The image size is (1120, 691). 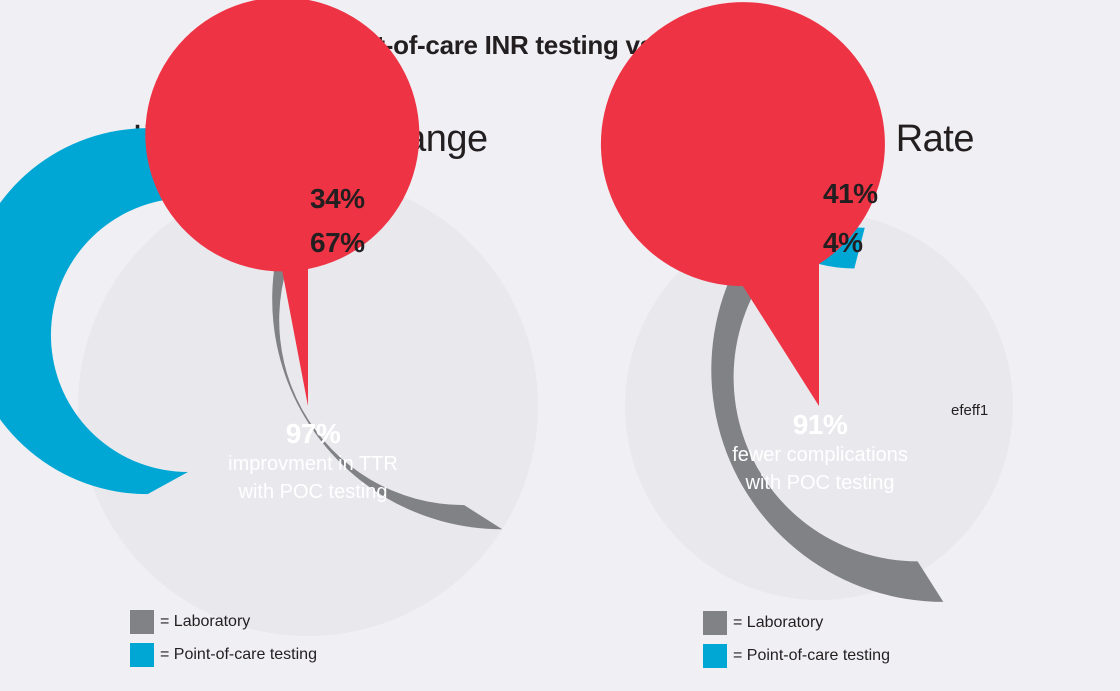 What do you see at coordinates (843, 242) in the screenshot?
I see `chart-2-poc-label: 4%` at bounding box center [843, 242].